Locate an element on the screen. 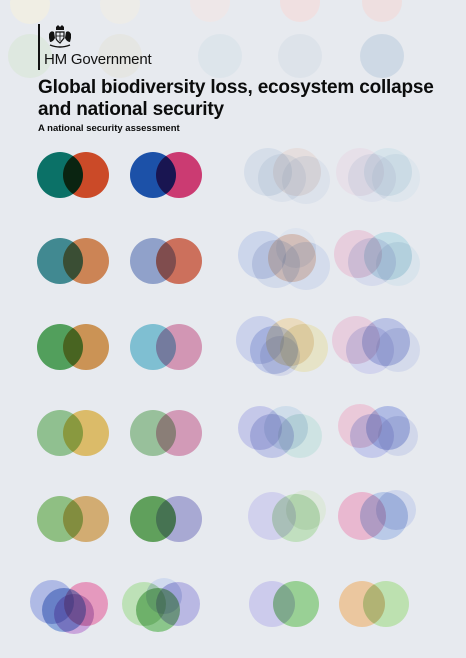 The width and height of the screenshot is (466, 658). organisation-name: HM Government is located at coordinates (98, 59).